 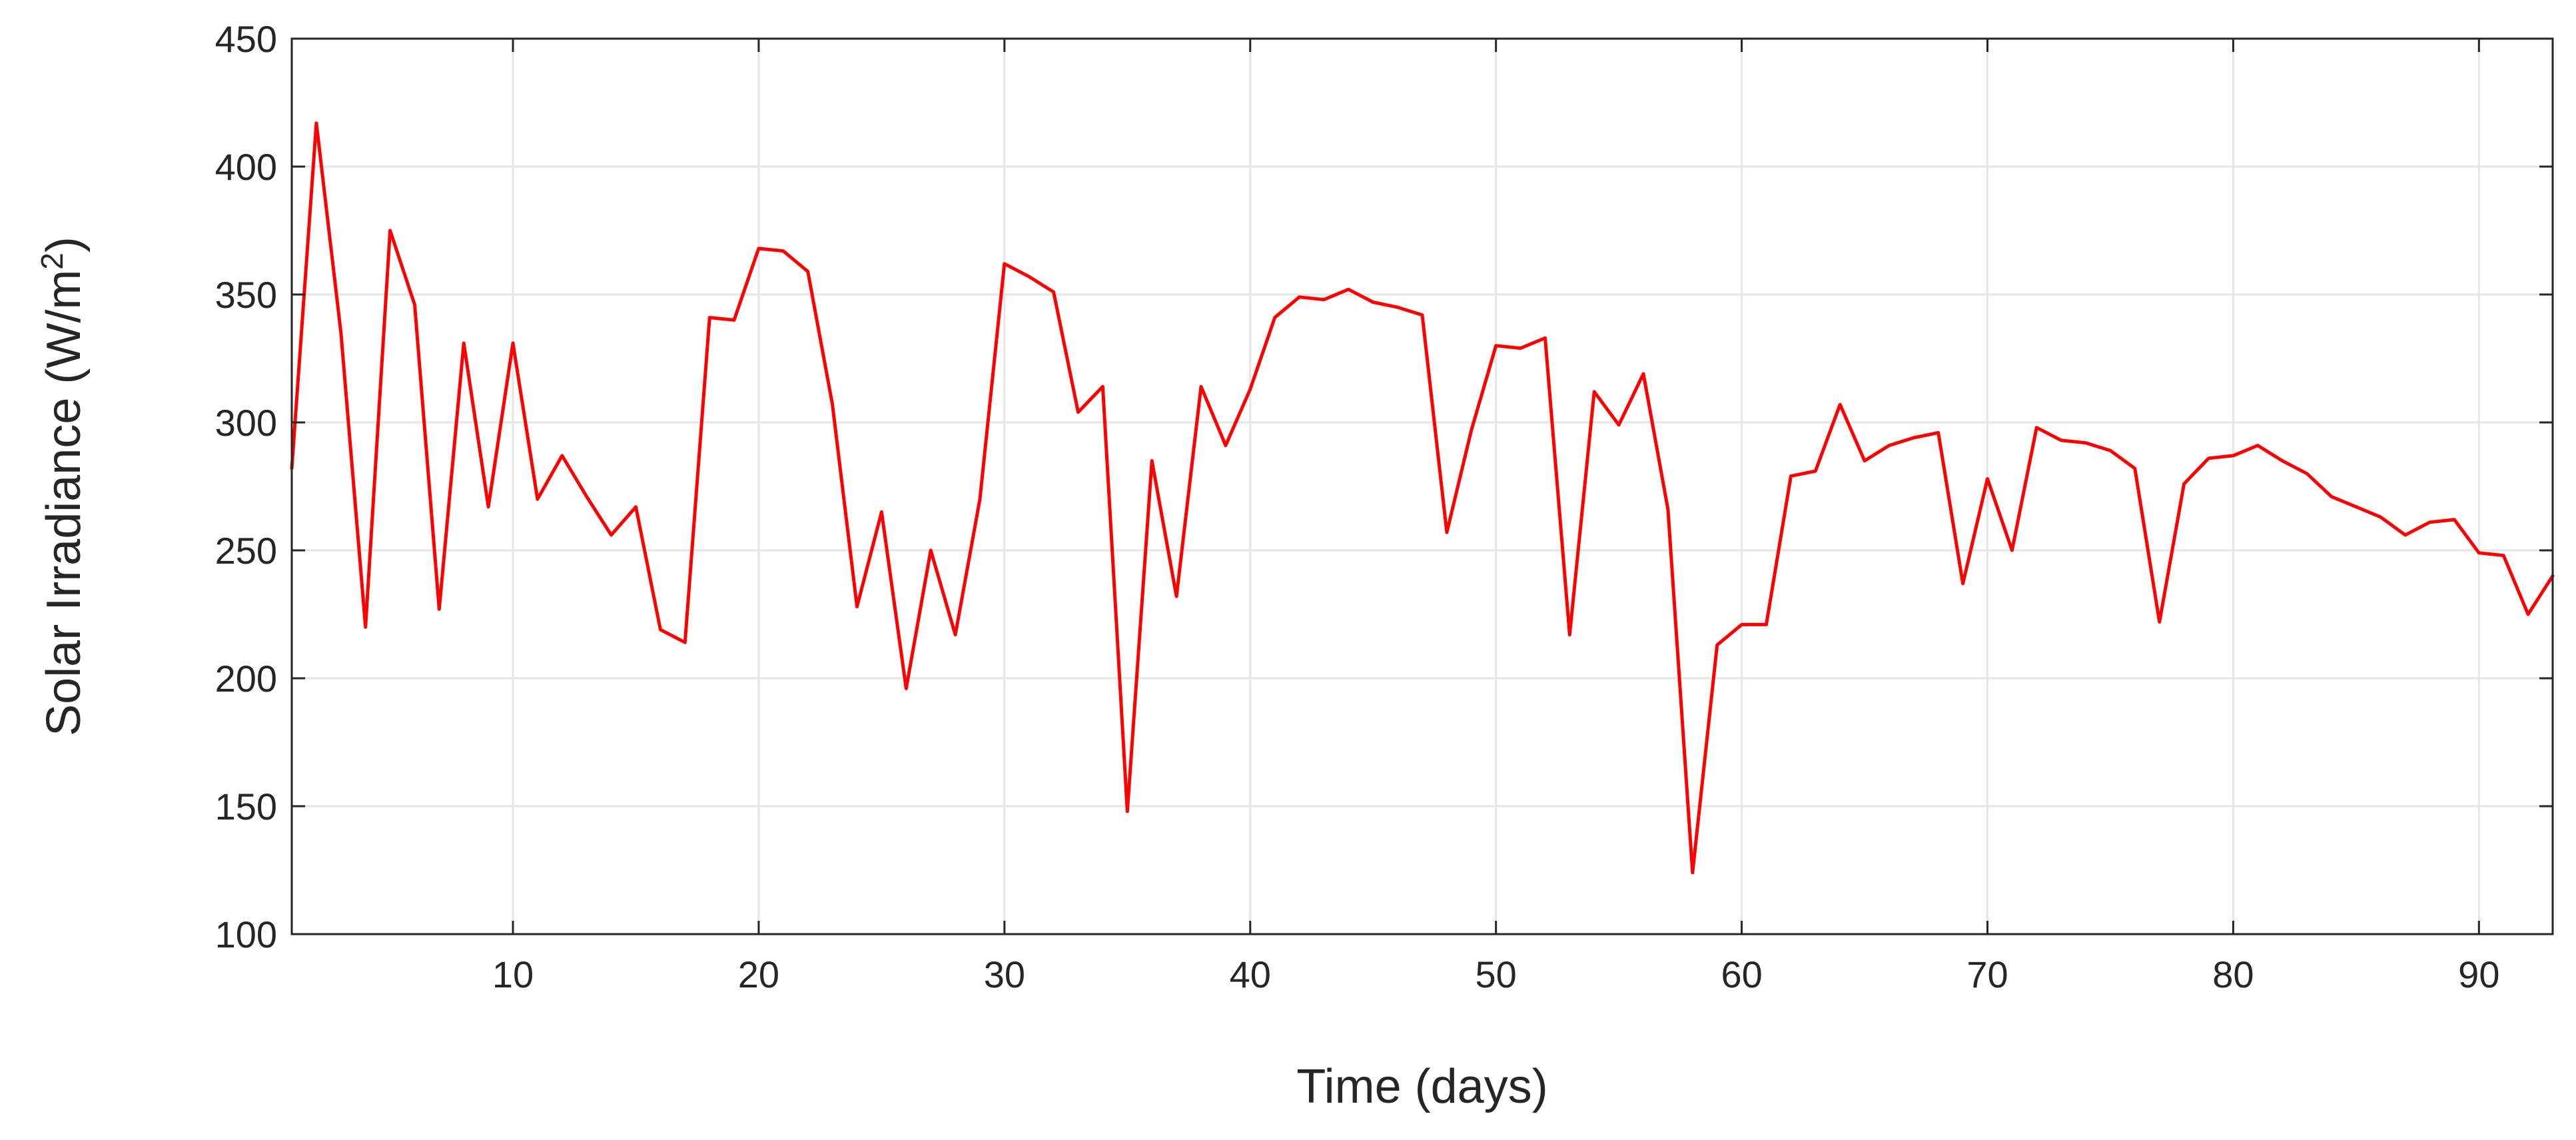 I want to click on x-tick-label: 40, so click(x=1251, y=974).